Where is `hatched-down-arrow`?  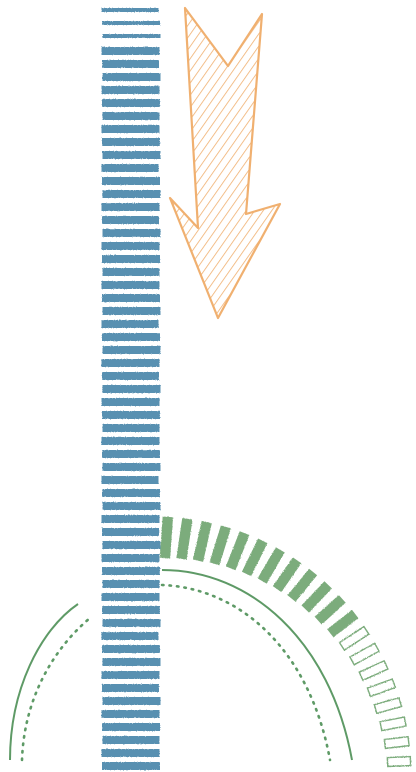 hatched-down-arrow is located at coordinates (225, 163).